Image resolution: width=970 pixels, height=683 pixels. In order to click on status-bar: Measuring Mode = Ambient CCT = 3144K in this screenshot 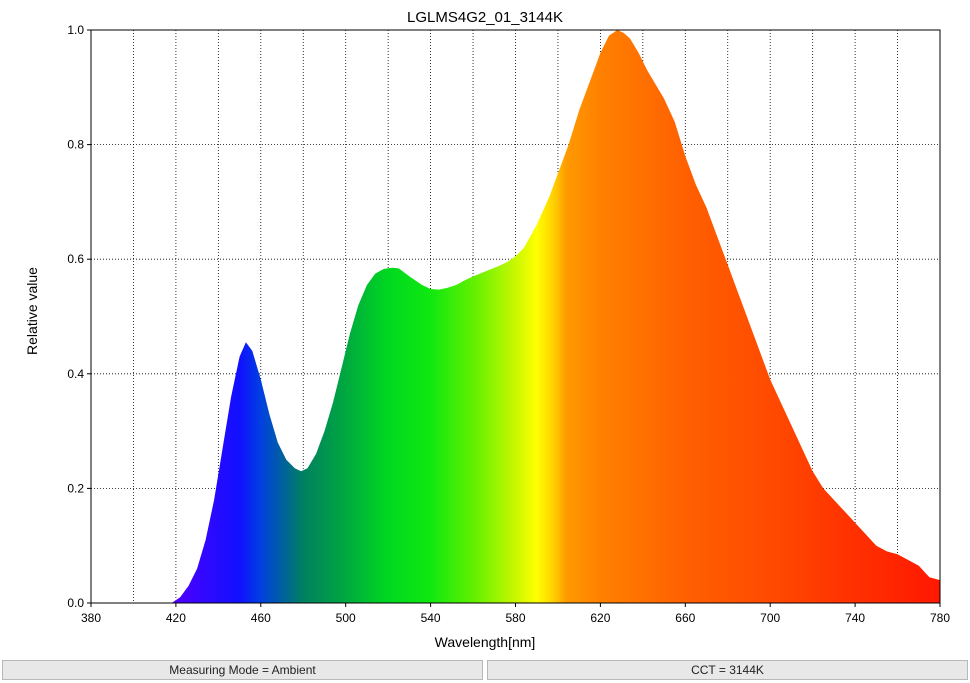, I will do `click(485, 670)`.